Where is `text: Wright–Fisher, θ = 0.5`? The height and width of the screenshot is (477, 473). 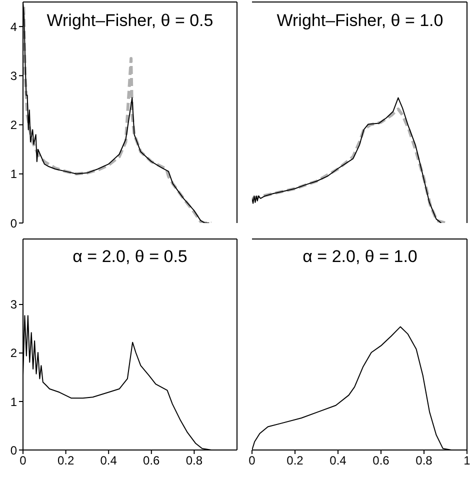 text: Wright–Fisher, θ = 0.5 is located at coordinates (130, 20).